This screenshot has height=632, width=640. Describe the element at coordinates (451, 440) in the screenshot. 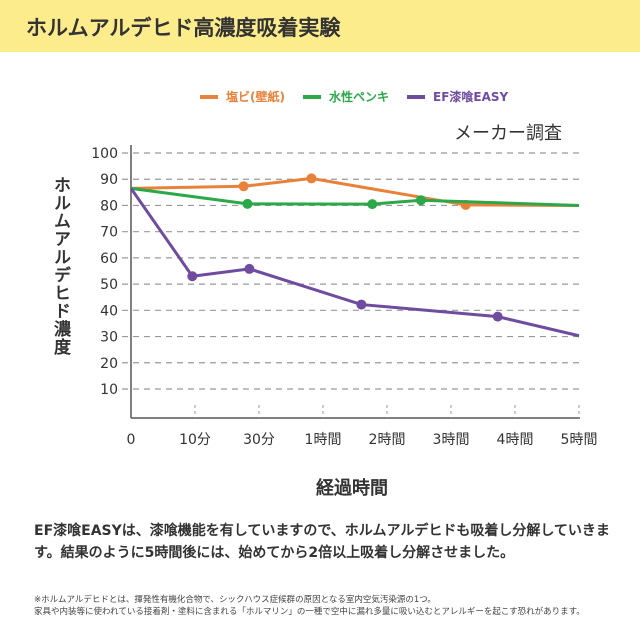

I see `x-tick-label: 3時間` at that location.